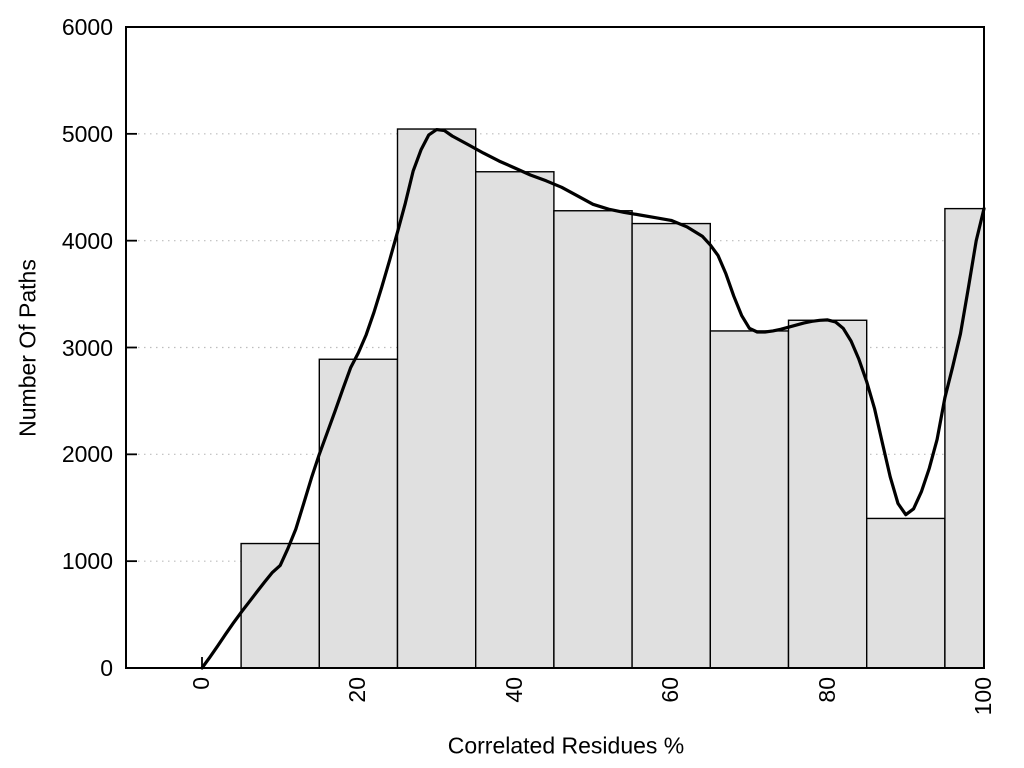 This screenshot has width=1024, height=768. I want to click on x-tick-label: 60, so click(670, 690).